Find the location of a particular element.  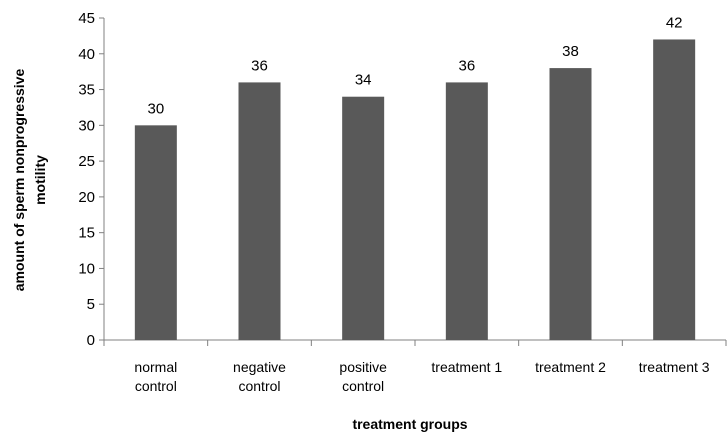

category-label: treatment 1 is located at coordinates (466, 367).